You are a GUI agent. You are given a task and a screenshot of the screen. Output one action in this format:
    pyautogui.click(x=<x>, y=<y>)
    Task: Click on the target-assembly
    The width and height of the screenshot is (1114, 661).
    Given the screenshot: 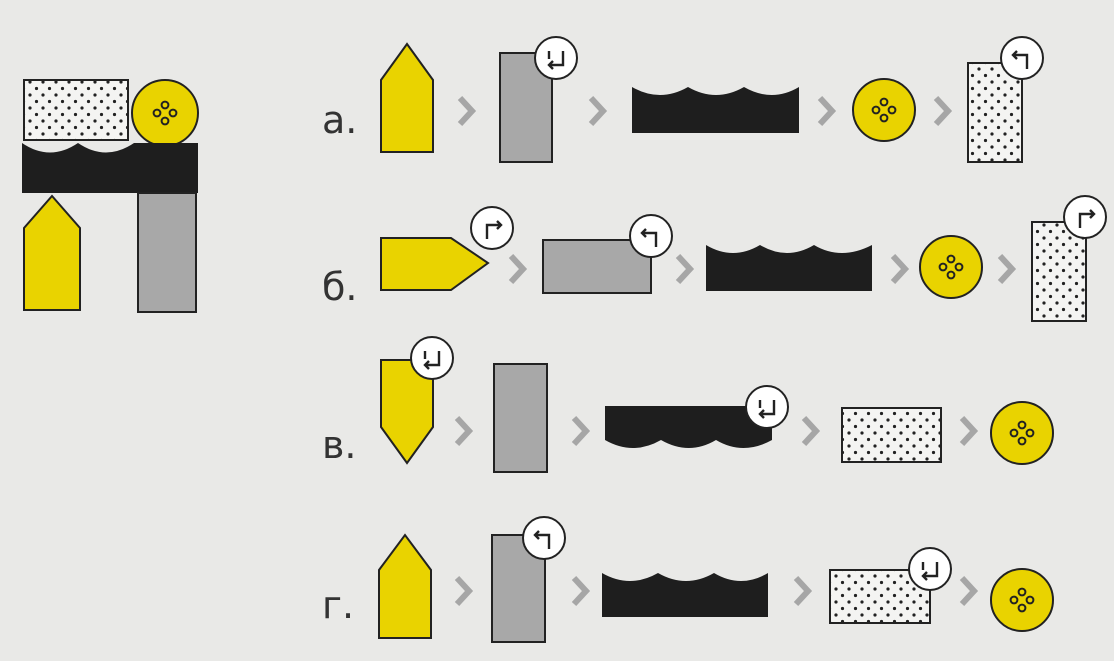 What is the action you would take?
    pyautogui.click(x=110, y=196)
    